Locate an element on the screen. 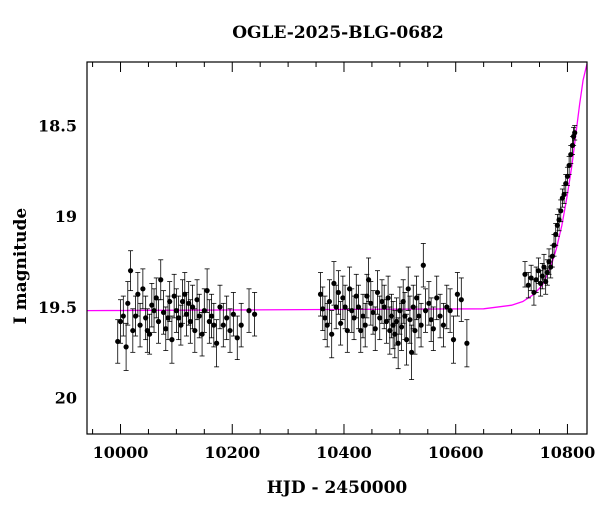 This screenshot has height=512, width=600. x-axis-label: HJD - 2450000 is located at coordinates (337, 488).